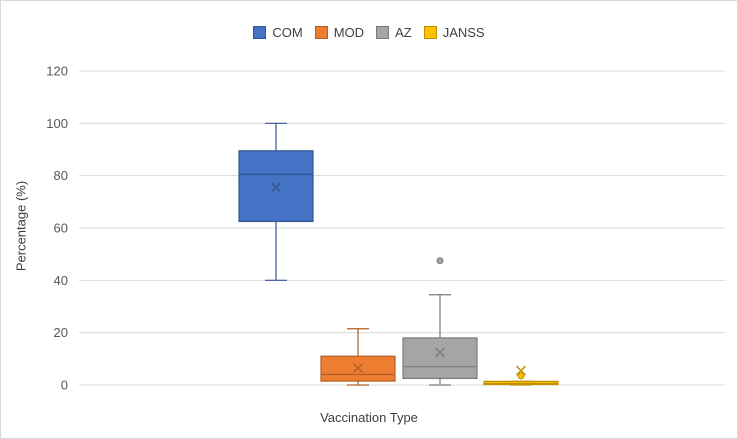 The image size is (738, 439). I want to click on legend-label-mod: MOD, so click(349, 32).